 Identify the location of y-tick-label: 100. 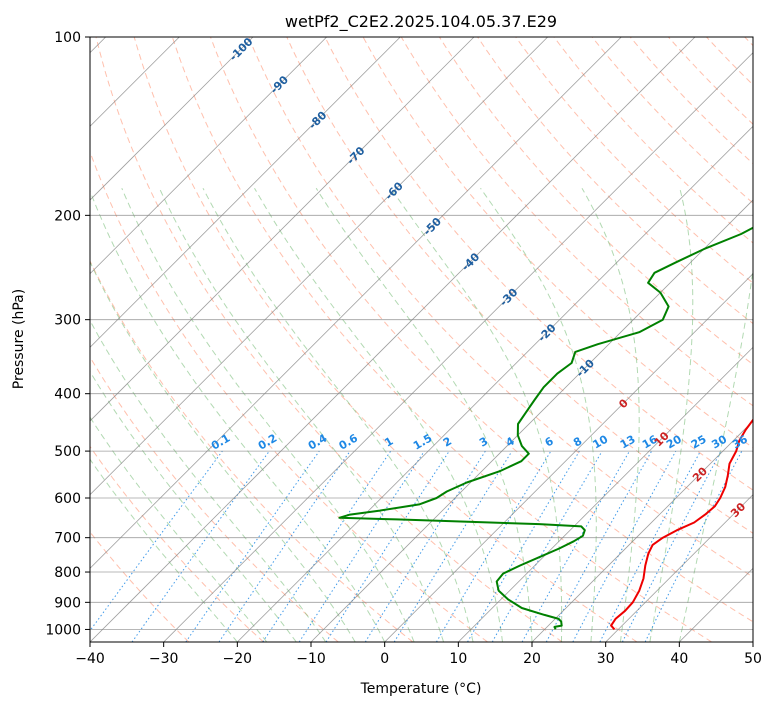
(67, 38).